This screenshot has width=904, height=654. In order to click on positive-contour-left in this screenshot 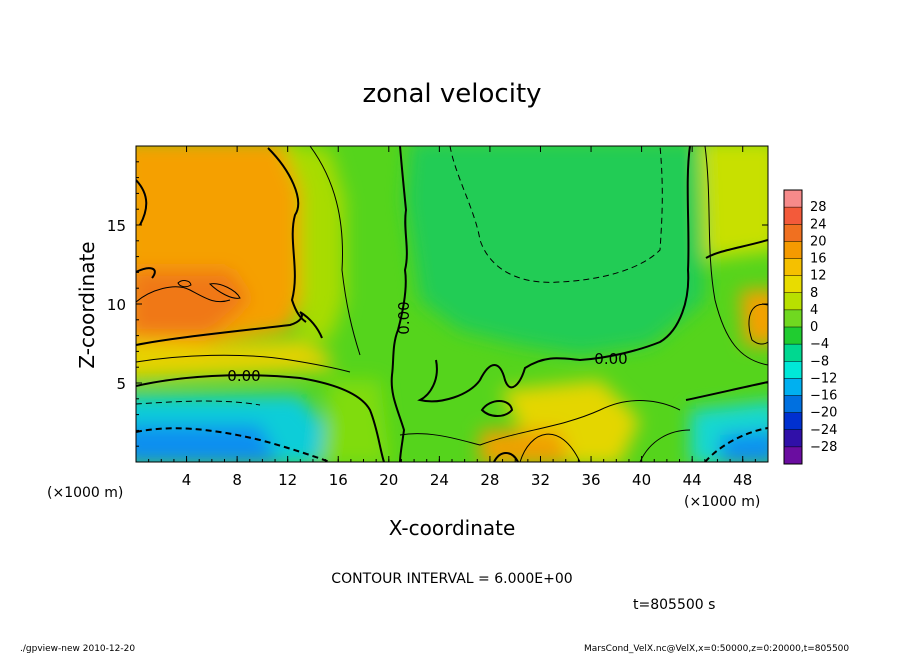, I will do `click(243, 329)`.